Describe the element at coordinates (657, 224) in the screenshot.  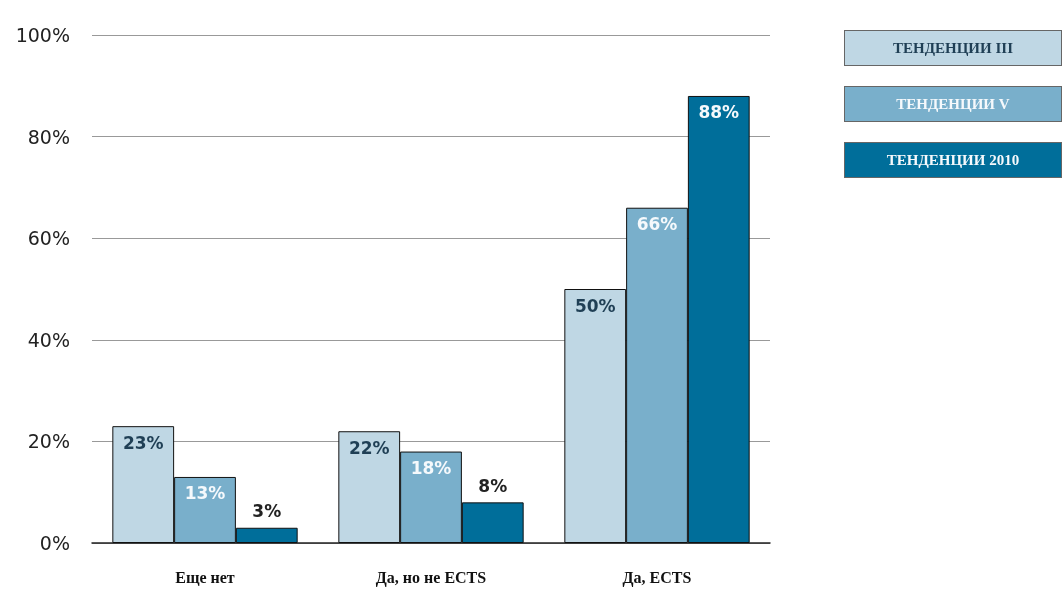
I see `data-label: 66%` at that location.